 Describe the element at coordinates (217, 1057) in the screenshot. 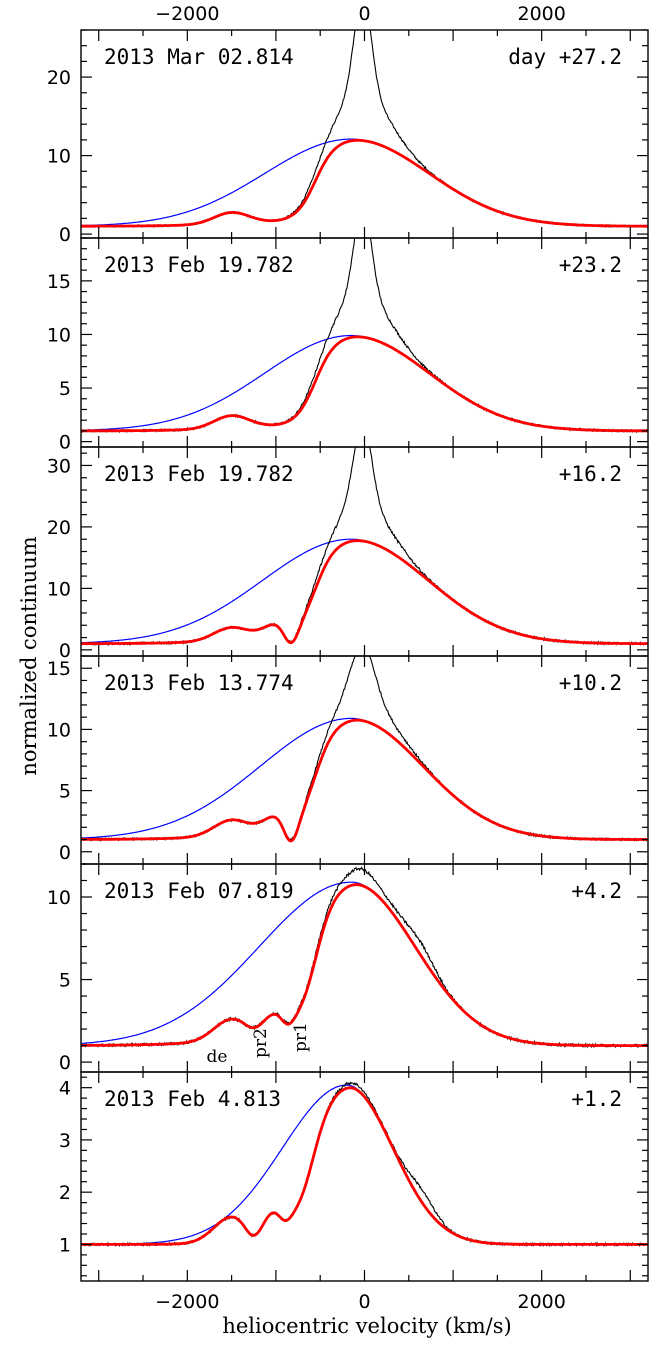

I see `annotation-de: de` at that location.